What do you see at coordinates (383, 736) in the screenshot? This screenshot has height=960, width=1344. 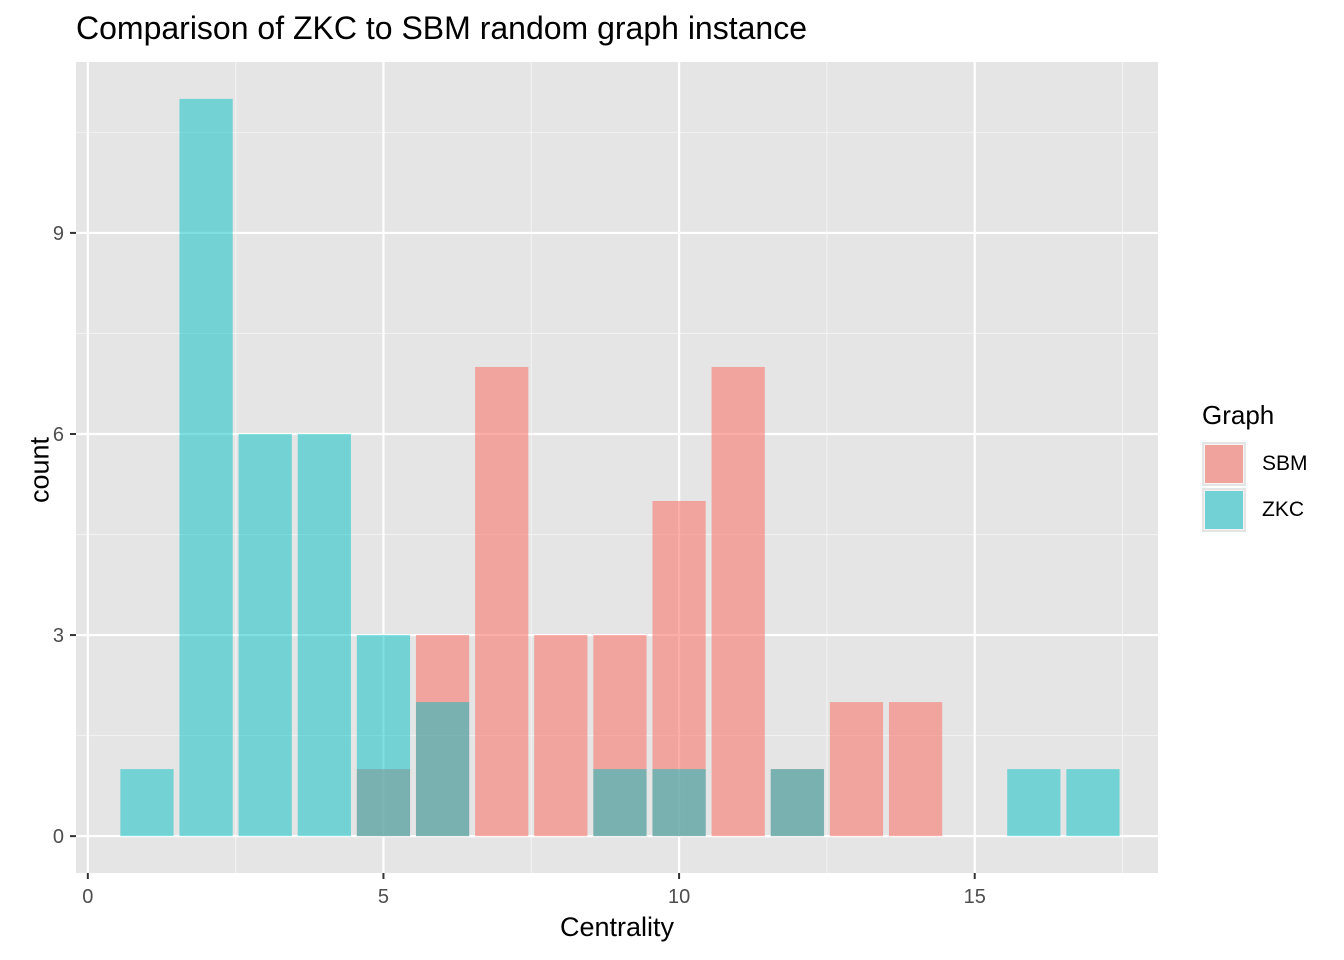 I see `bar-zkc-x5` at bounding box center [383, 736].